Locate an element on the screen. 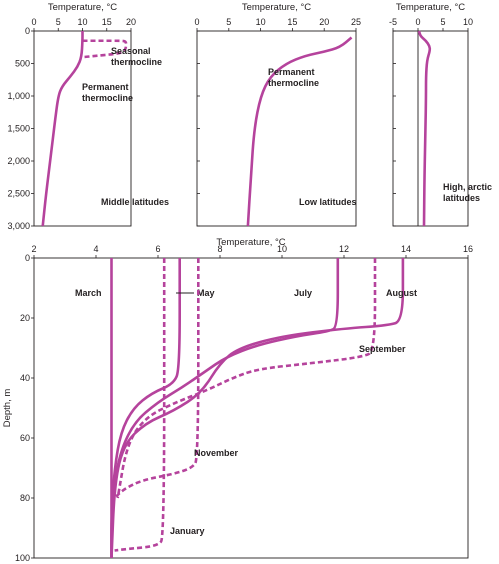  series-label-september: September is located at coordinates (382, 349).